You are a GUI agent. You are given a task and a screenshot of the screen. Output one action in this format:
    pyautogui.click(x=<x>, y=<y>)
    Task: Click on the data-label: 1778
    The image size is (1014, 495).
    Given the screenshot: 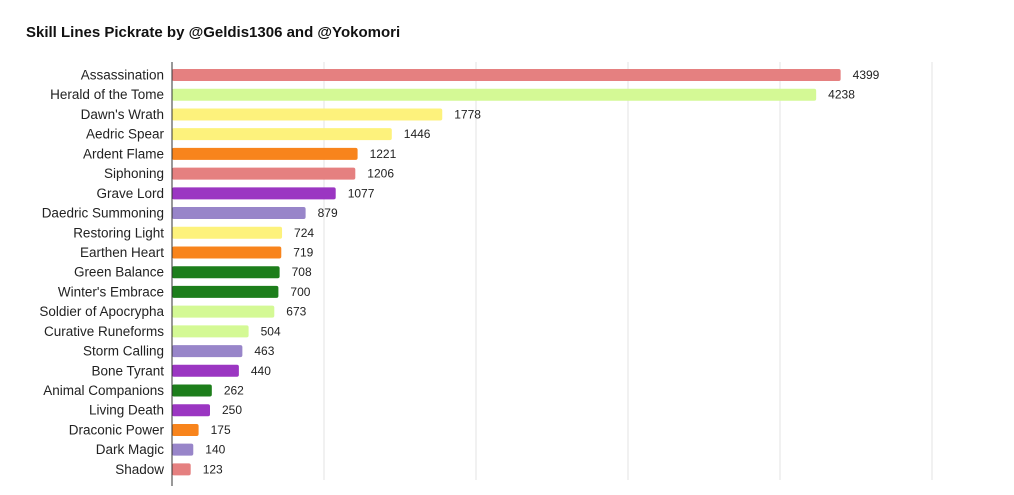 What is the action you would take?
    pyautogui.click(x=467, y=114)
    